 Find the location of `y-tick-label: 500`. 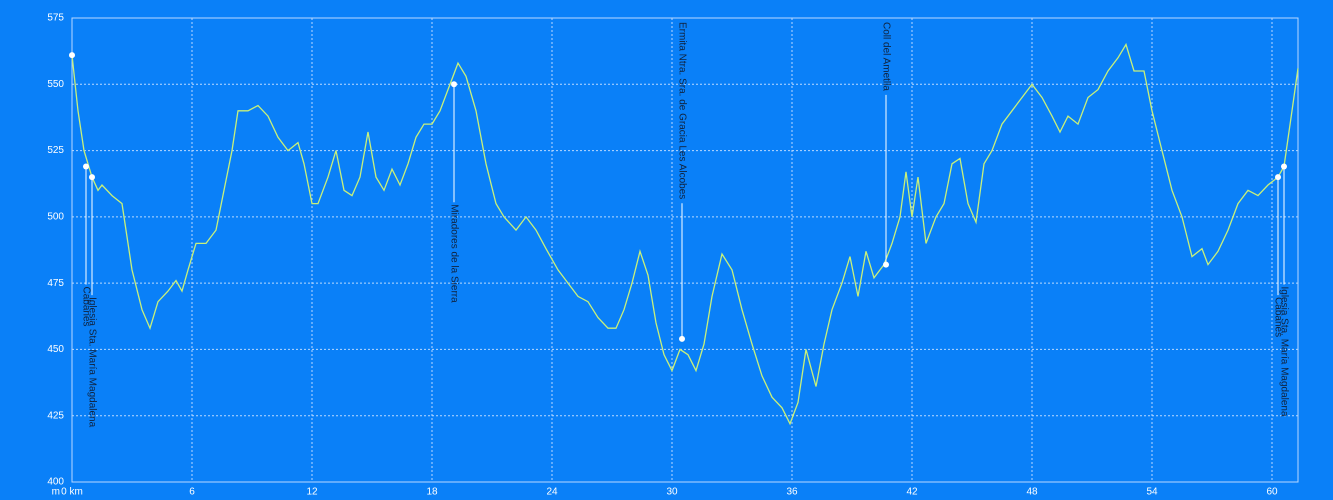

y-tick-label: 500 is located at coordinates (55, 216).